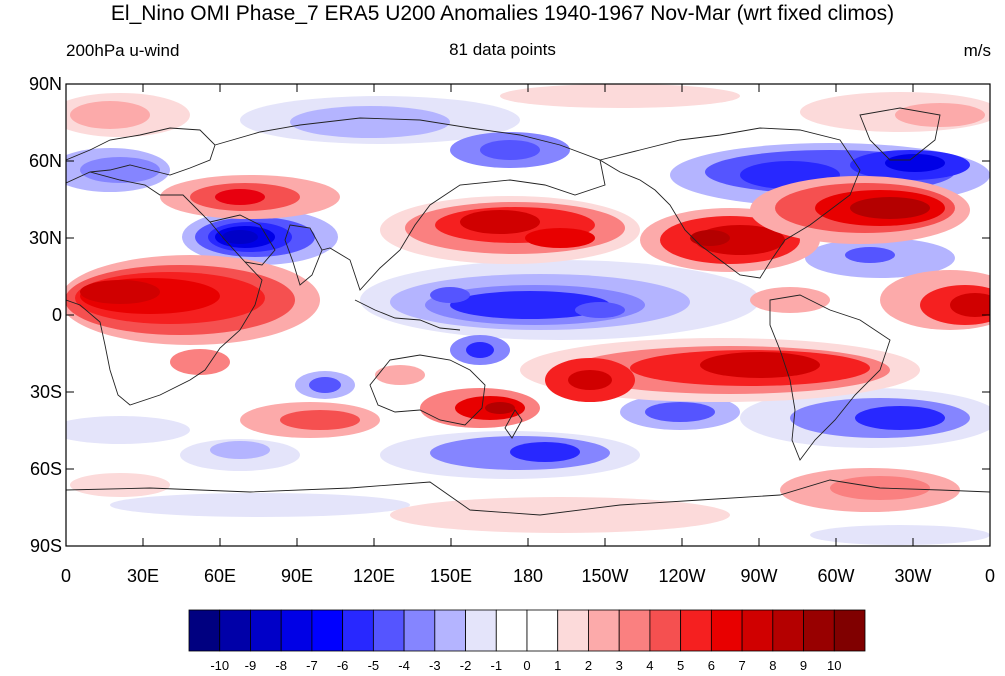 Image resolution: width=1005 pixels, height=676 pixels. What do you see at coordinates (407, 315) in the screenshot?
I see `indonesia-outline` at bounding box center [407, 315].